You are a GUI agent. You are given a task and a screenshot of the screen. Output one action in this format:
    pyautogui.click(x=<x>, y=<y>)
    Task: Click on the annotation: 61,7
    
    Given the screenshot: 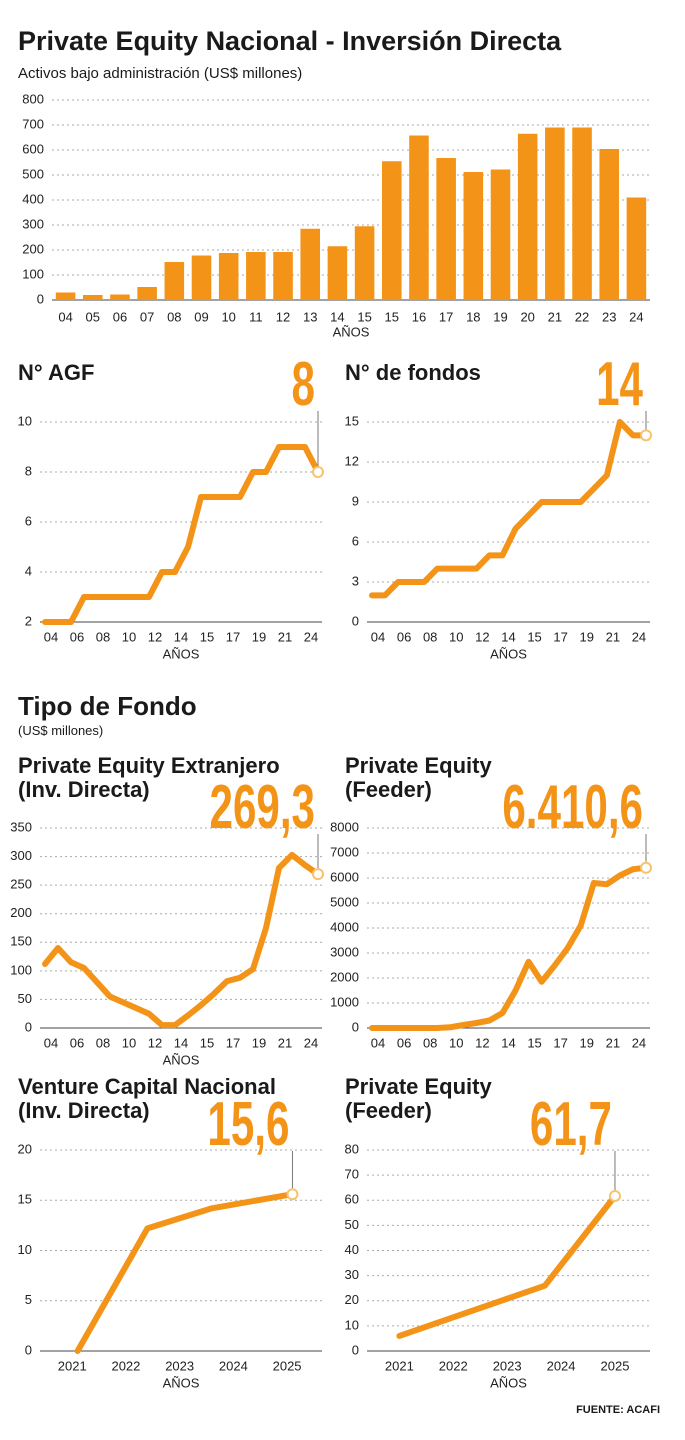 What is the action you would take?
    pyautogui.click(x=571, y=1124)
    